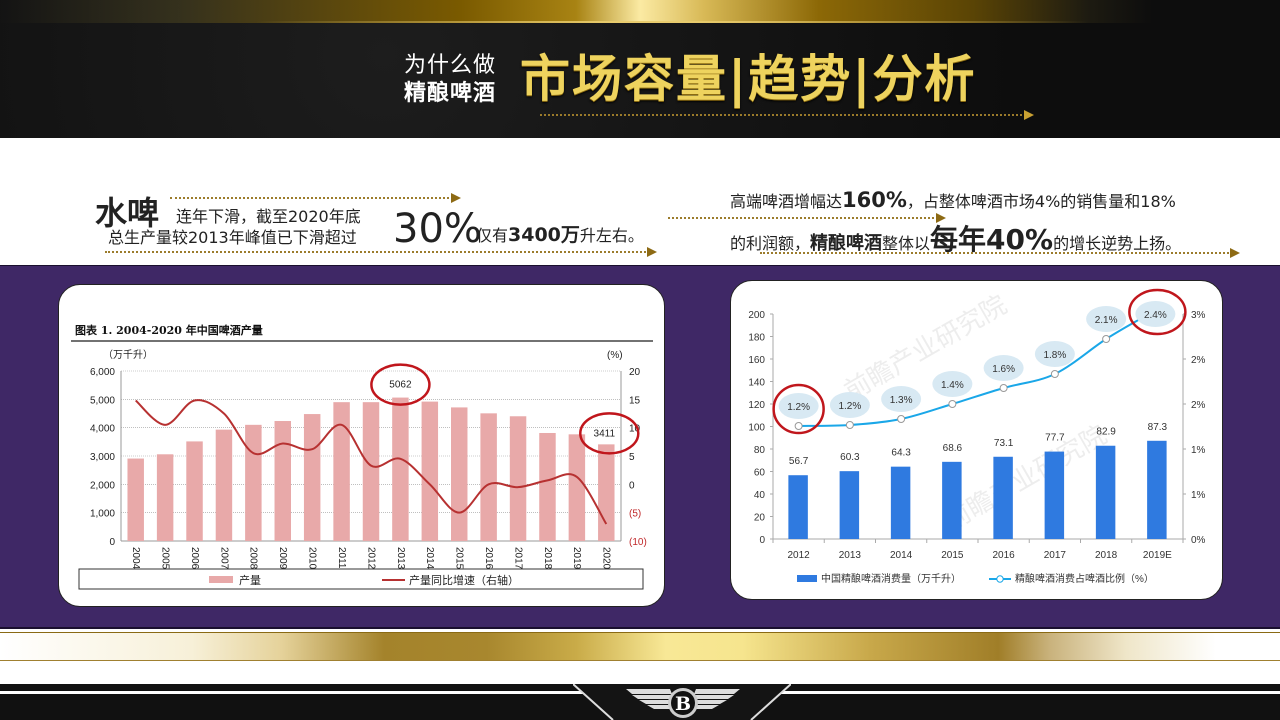 Image resolution: width=1280 pixels, height=720 pixels. I want to click on y-axis-unit: （万千升）, so click(128, 355).